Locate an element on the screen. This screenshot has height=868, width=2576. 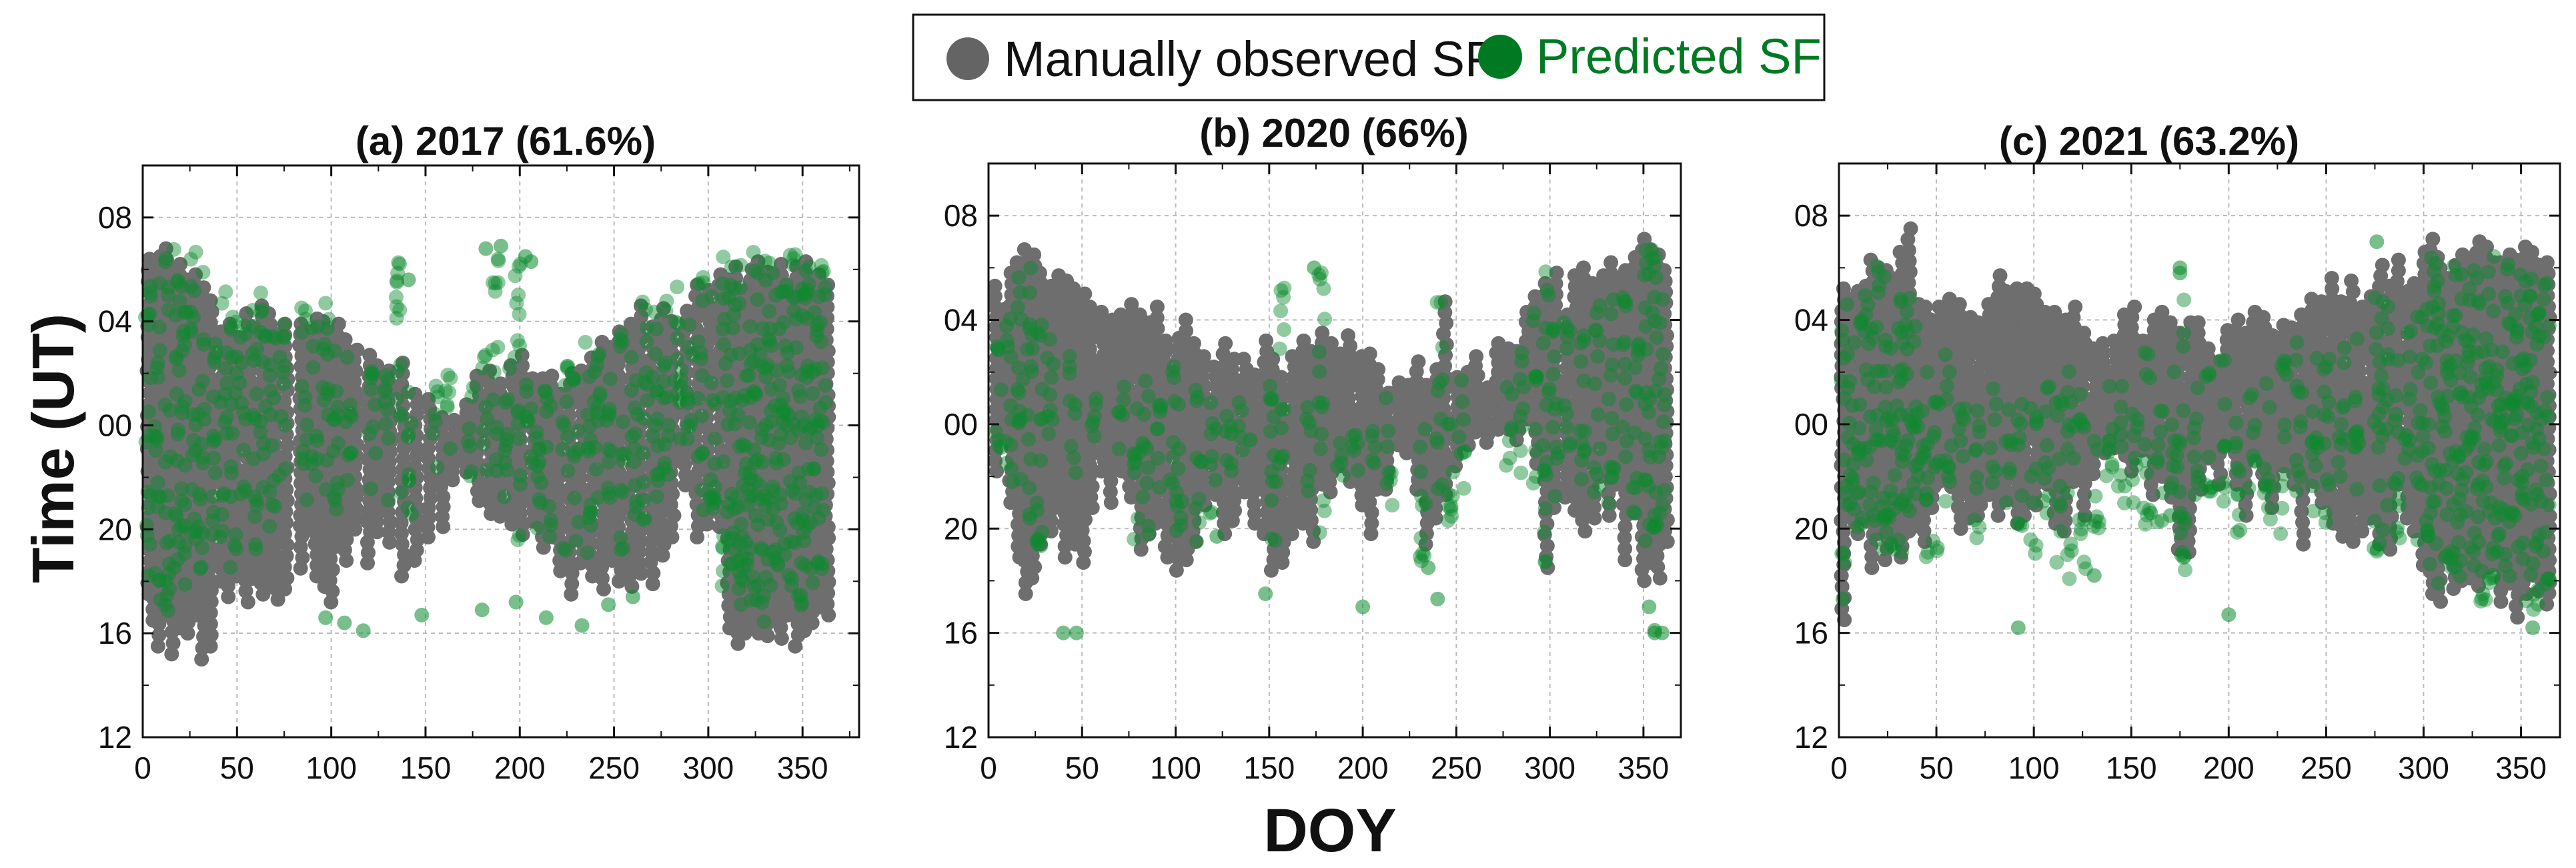
y-tick-label: 16 is located at coordinates (961, 633).